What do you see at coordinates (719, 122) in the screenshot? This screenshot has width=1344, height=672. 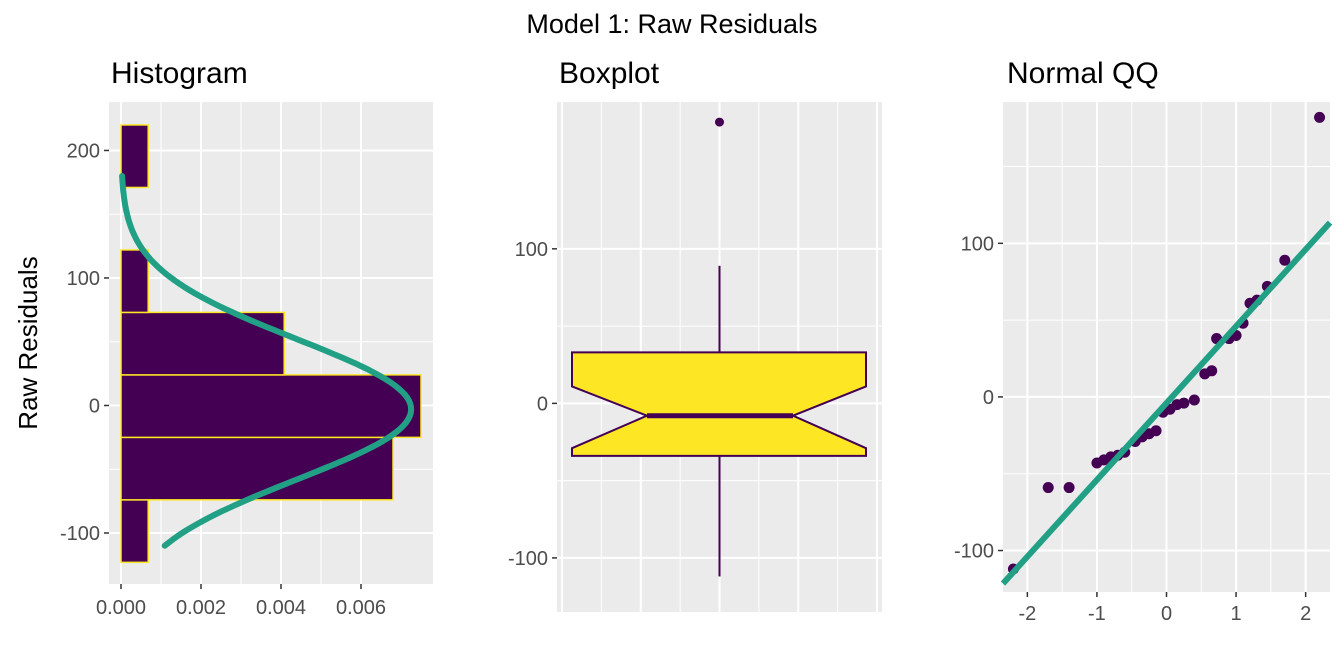 I see `boxplot-outlier-point` at bounding box center [719, 122].